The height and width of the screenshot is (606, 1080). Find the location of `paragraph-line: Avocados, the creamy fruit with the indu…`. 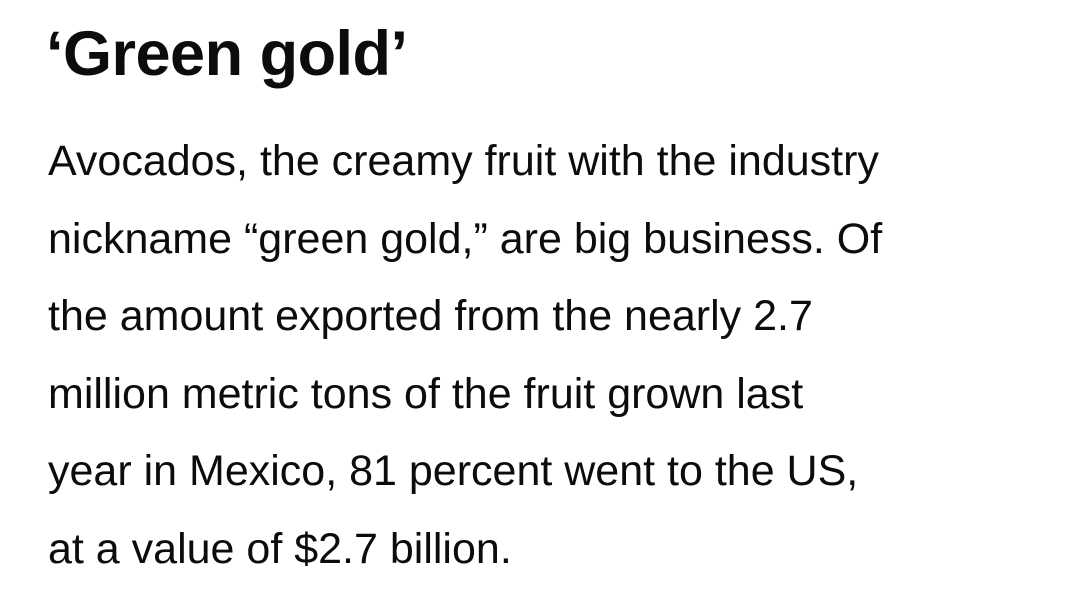

paragraph-line: Avocados, the creamy fruit with the indu… is located at coordinates (463, 161).